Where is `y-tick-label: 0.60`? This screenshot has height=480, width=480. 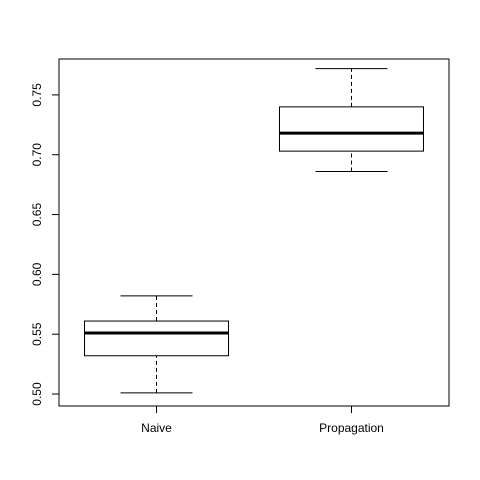
y-tick-label: 0.60 is located at coordinates (37, 274).